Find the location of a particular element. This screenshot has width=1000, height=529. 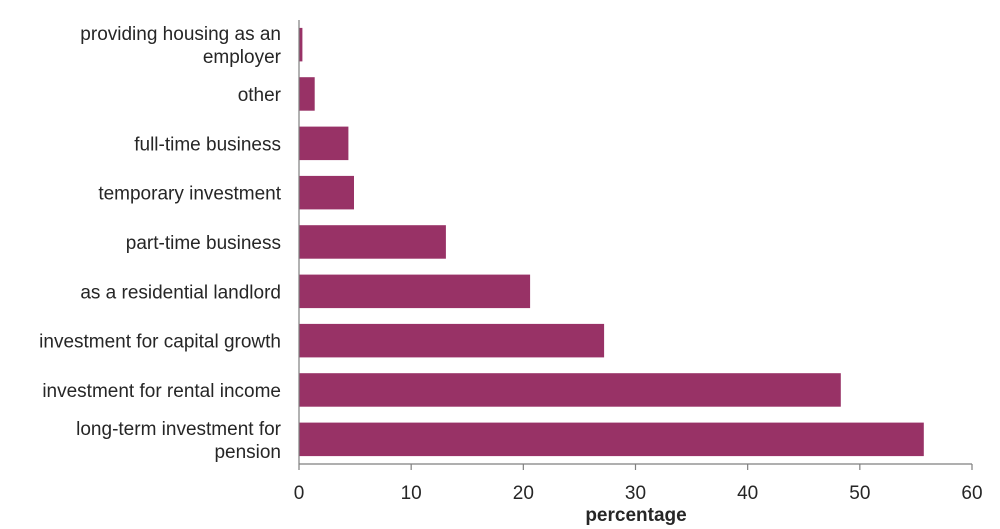

x-ticks-group: 0 10 20 30 40 50 60 is located at coordinates (638, 484).